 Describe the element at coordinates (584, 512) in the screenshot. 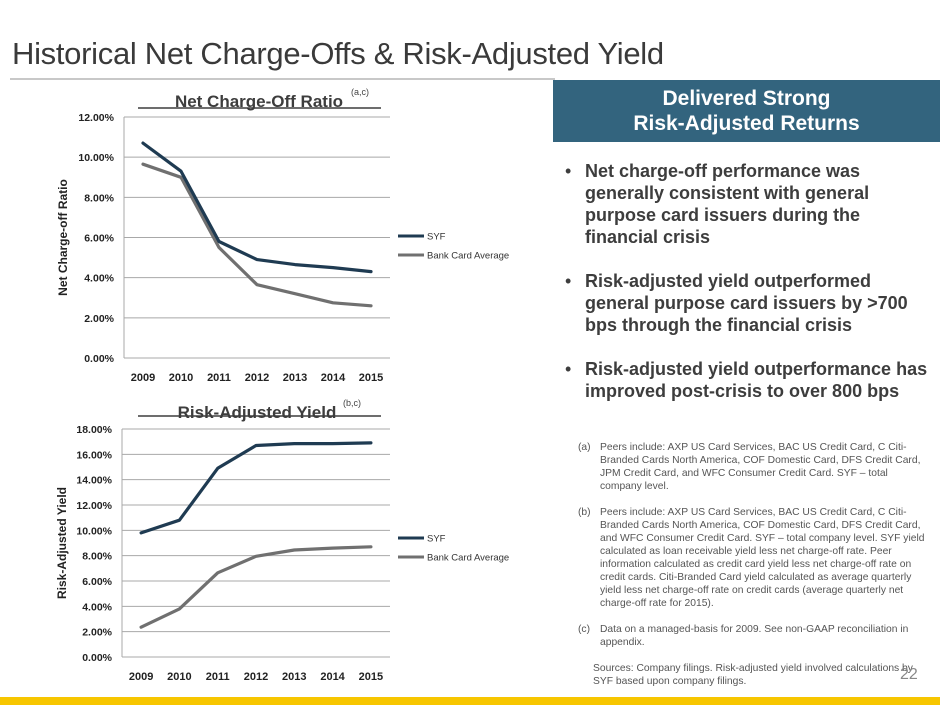

I see `footnote-label: (b)` at that location.